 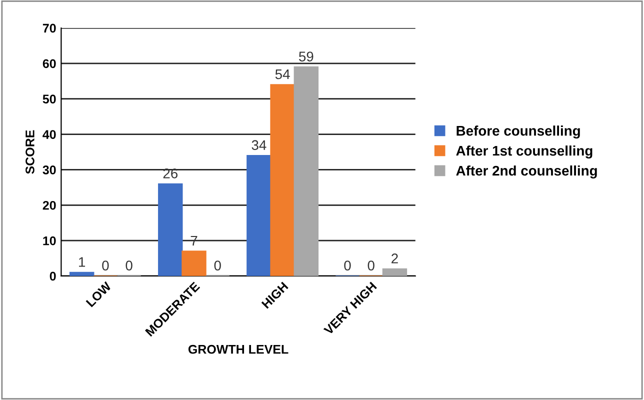 I want to click on data-label: 1, so click(x=82, y=262).